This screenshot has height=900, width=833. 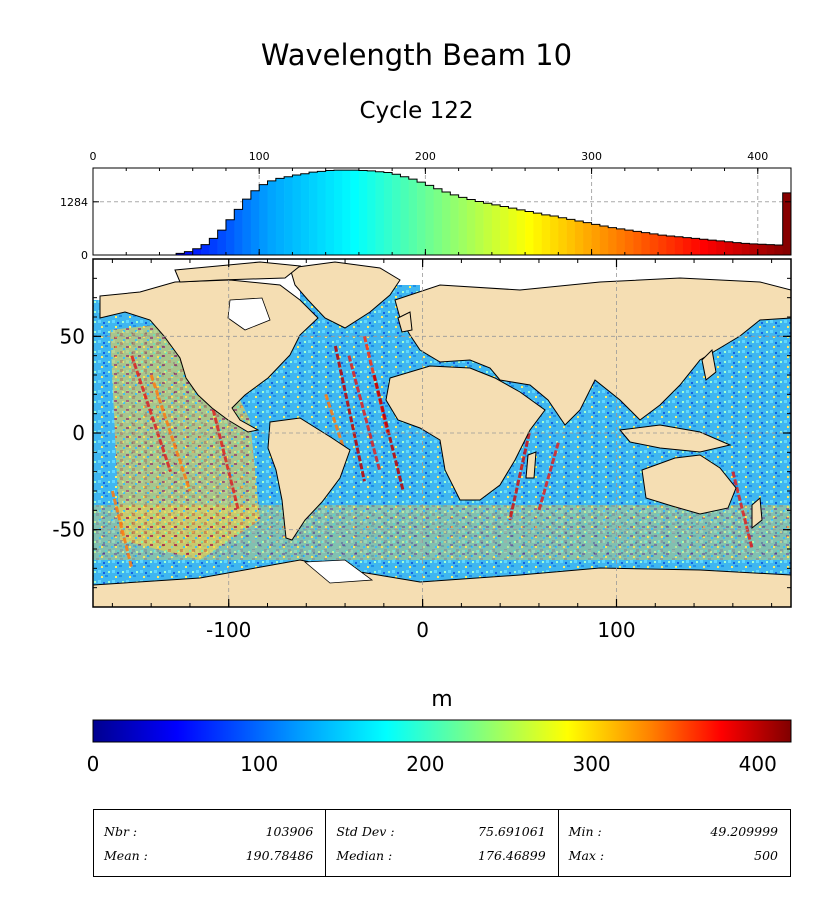 I want to click on histogram-outline, so click(x=442, y=212).